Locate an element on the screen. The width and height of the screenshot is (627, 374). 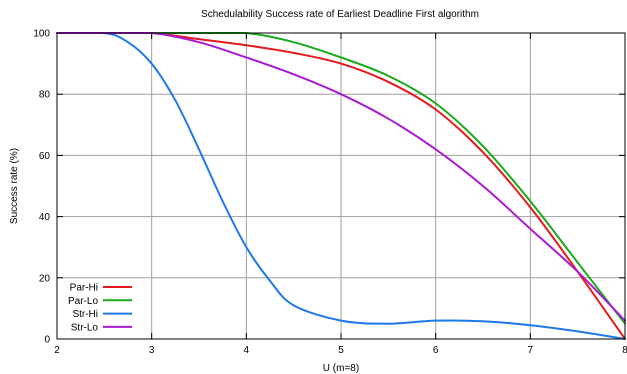
x-tick-label: 7 is located at coordinates (531, 350).